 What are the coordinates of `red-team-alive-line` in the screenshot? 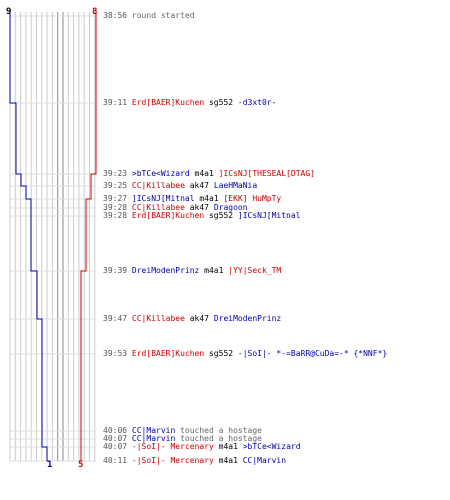 It's located at (88, 236).